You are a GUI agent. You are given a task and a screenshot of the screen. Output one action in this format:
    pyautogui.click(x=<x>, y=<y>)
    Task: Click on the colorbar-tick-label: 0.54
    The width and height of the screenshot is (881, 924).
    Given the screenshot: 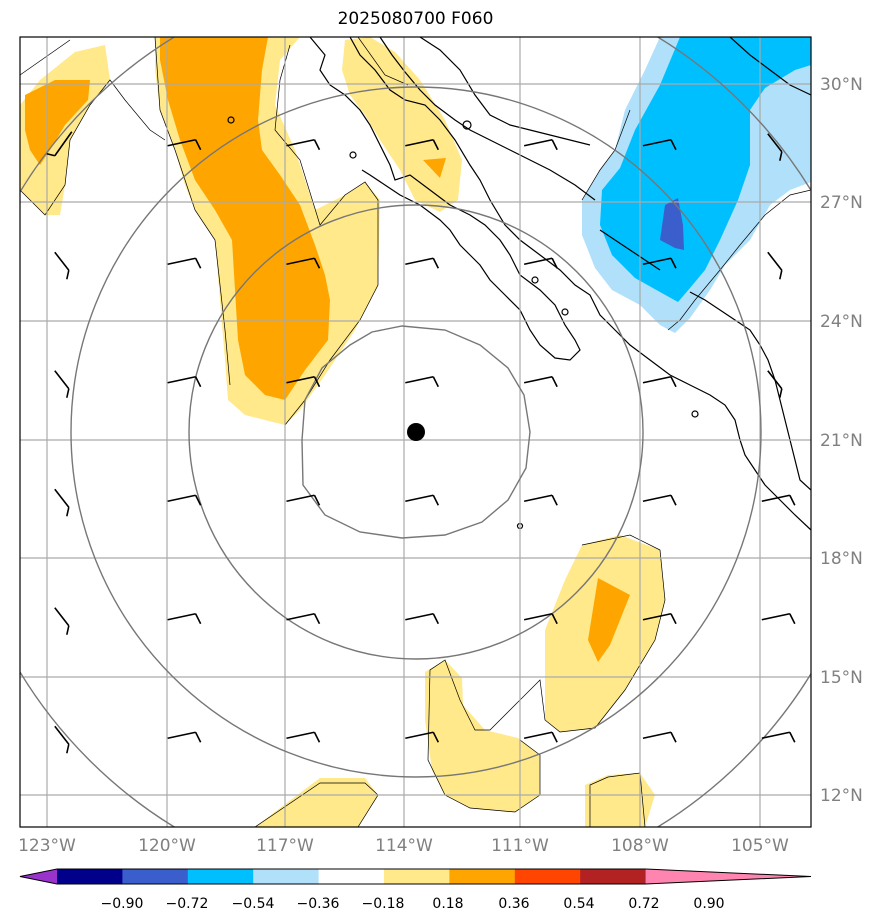 What is the action you would take?
    pyautogui.click(x=578, y=904)
    